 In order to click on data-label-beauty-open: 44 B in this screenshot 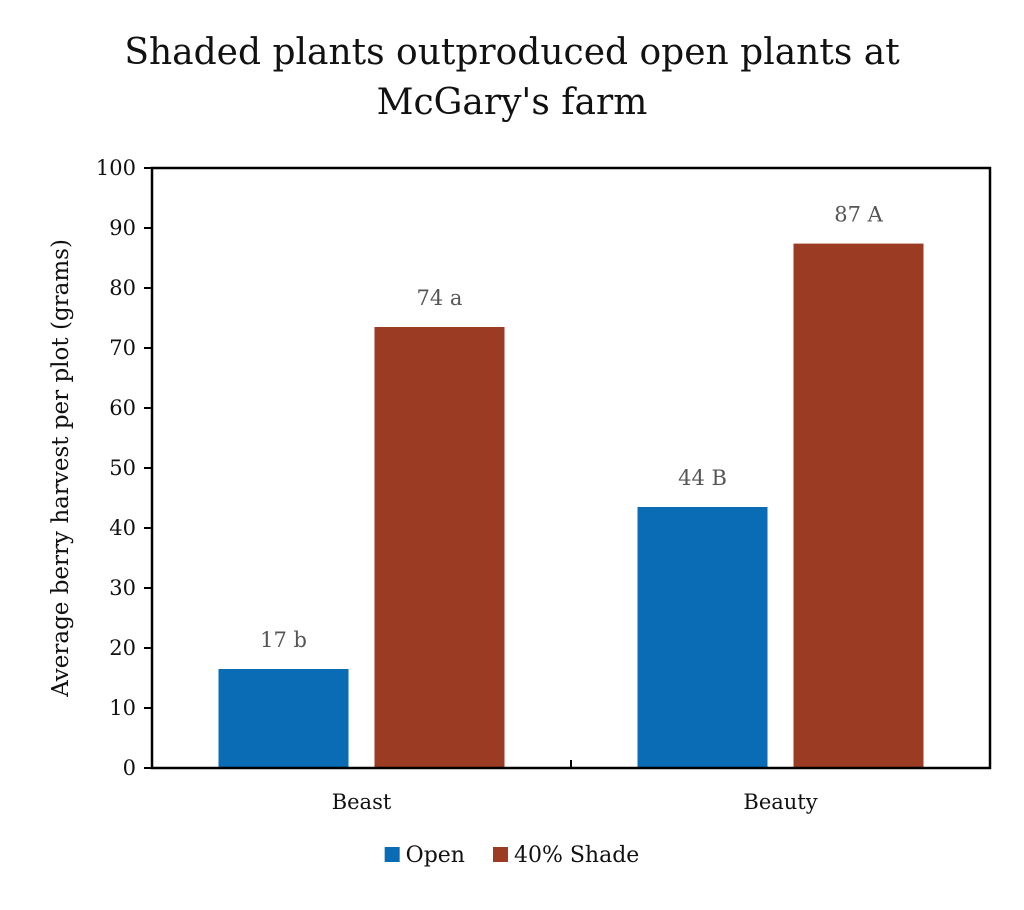, I will do `click(702, 478)`.